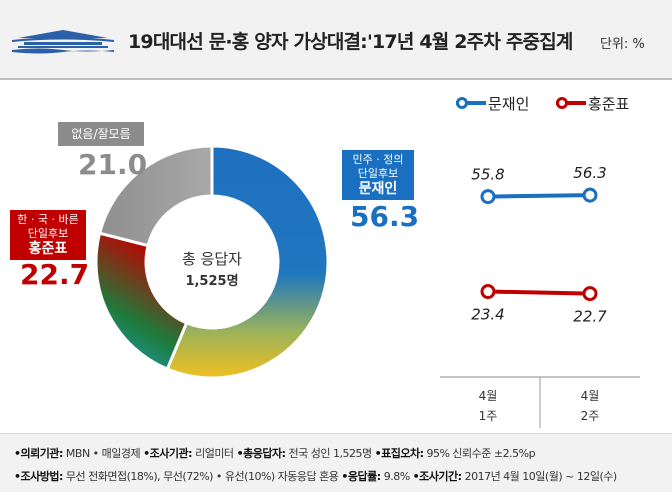  I want to click on footer-label: •응답률:, so click(361, 476).